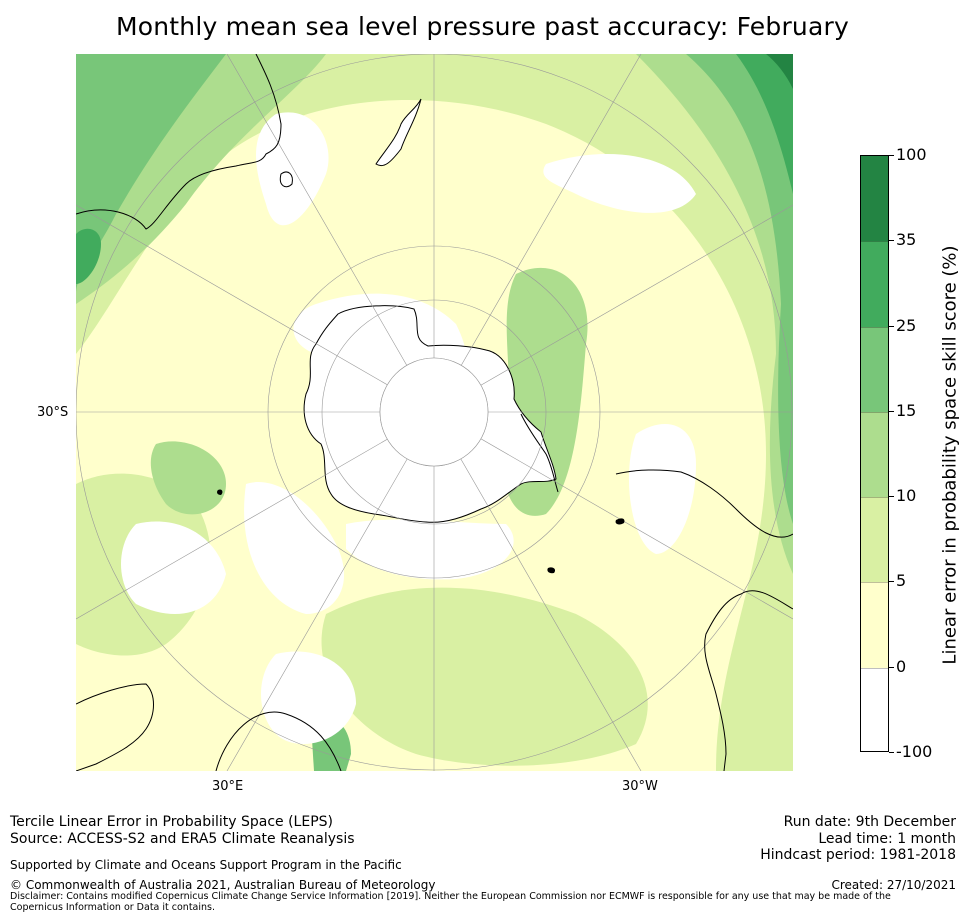  What do you see at coordinates (53, 412) in the screenshot?
I see `latitude-label: 30°S` at bounding box center [53, 412].